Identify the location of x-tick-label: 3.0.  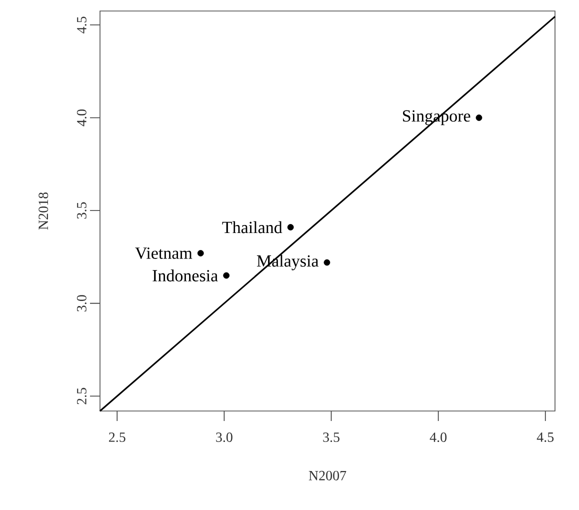
(224, 437).